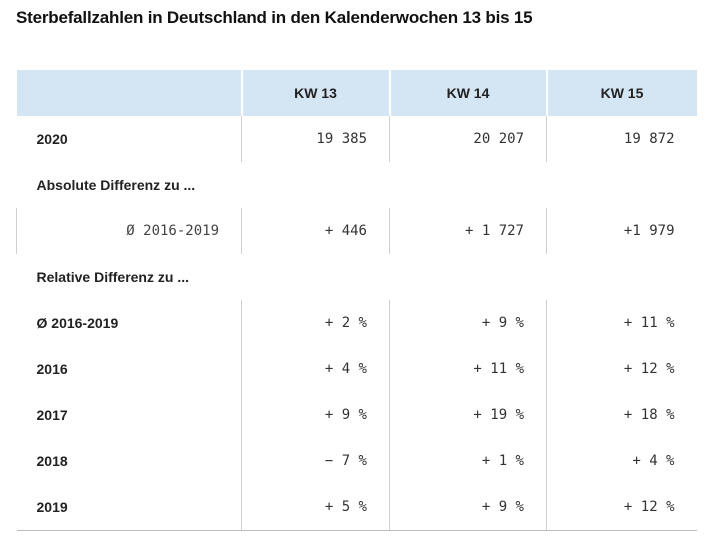 This screenshot has width=708, height=543. Describe the element at coordinates (468, 231) in the screenshot. I see `cell-value: + 1 727` at that location.